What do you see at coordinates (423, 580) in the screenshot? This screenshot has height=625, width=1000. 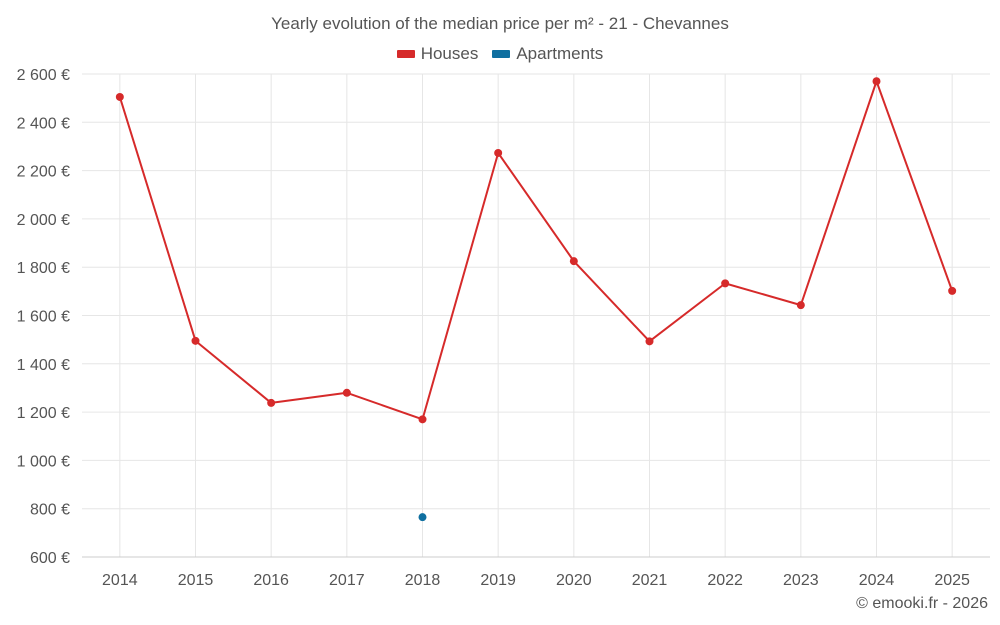 I see `x-tick-label: 2018` at bounding box center [423, 580].